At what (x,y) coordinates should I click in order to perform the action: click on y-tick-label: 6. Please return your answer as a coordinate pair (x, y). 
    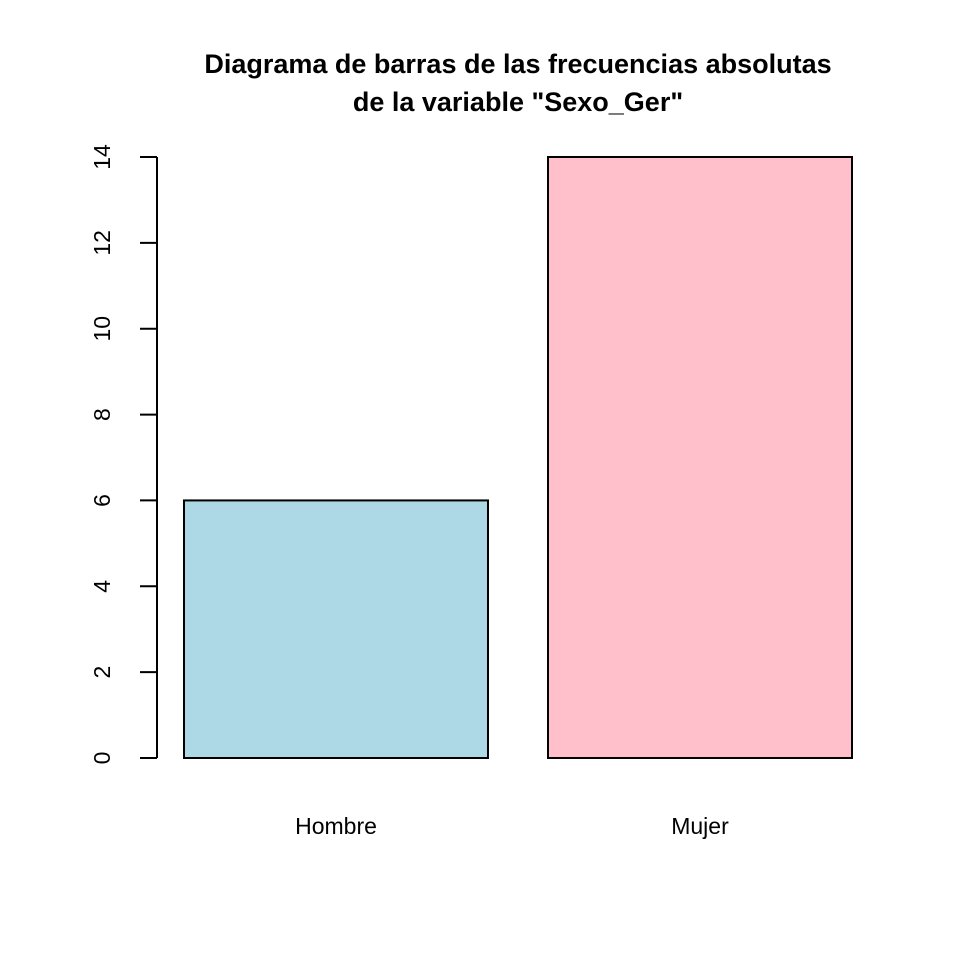
    Looking at the image, I should click on (102, 500).